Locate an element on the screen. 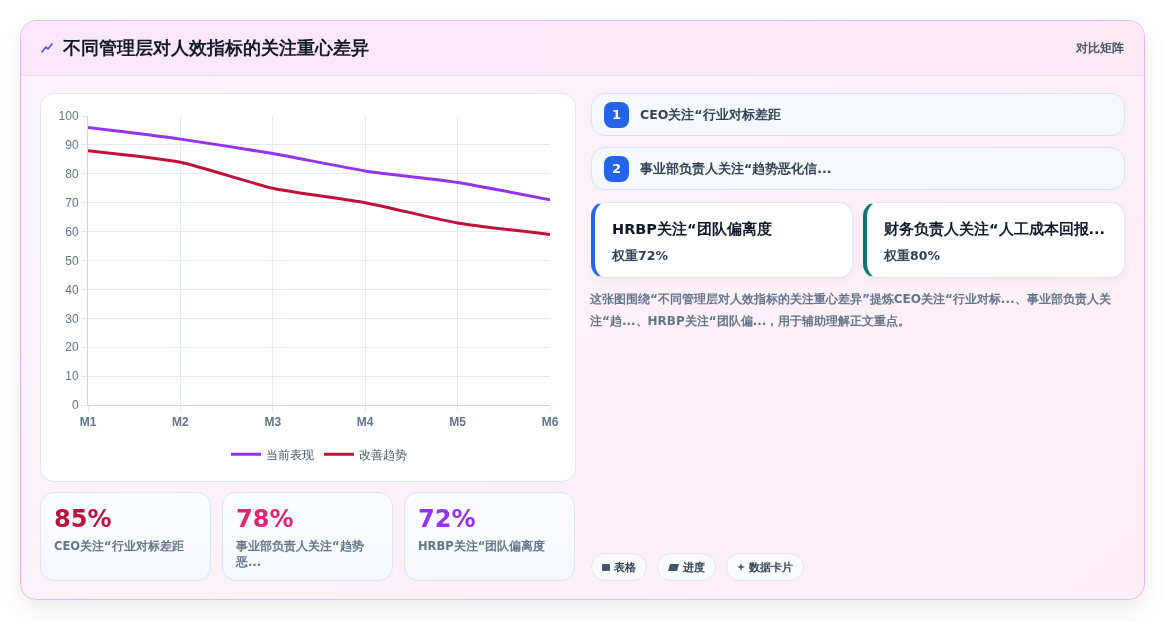 This screenshot has width=1165, height=622. legend-label: 当前表现 is located at coordinates (290, 454).